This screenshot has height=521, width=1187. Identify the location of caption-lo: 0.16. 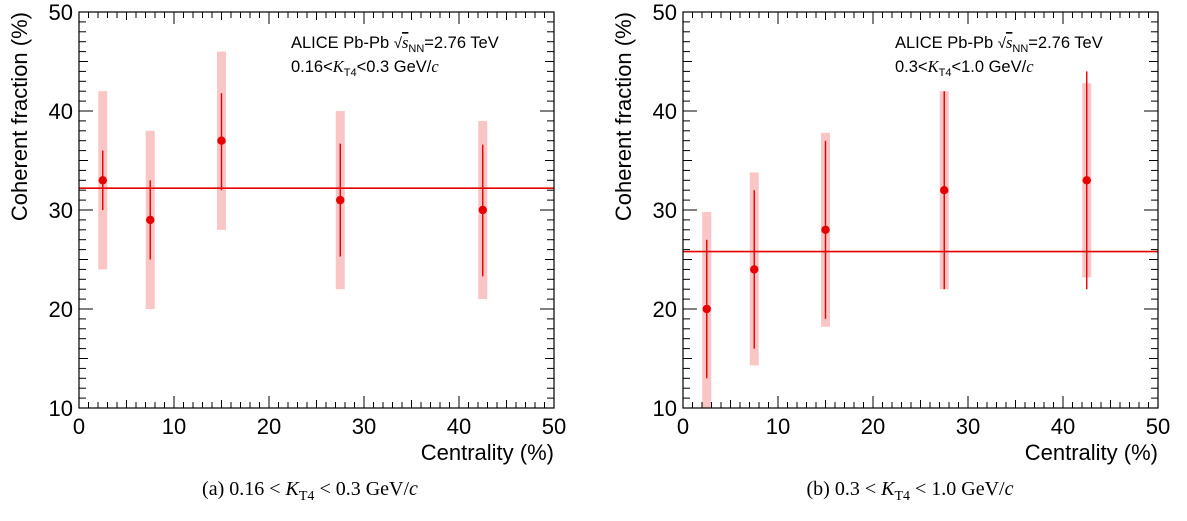
(247, 489).